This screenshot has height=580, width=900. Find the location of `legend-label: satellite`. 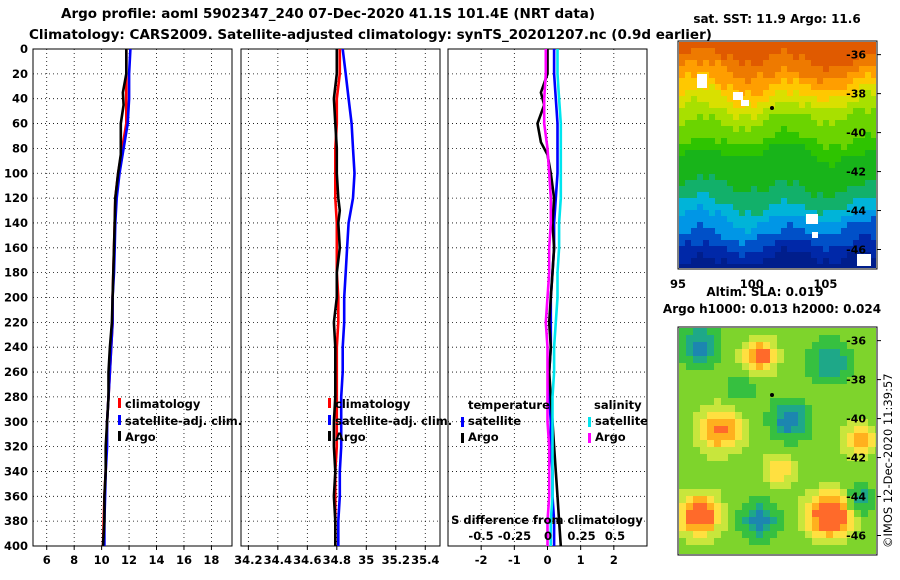

legend-label: satellite is located at coordinates (494, 421).